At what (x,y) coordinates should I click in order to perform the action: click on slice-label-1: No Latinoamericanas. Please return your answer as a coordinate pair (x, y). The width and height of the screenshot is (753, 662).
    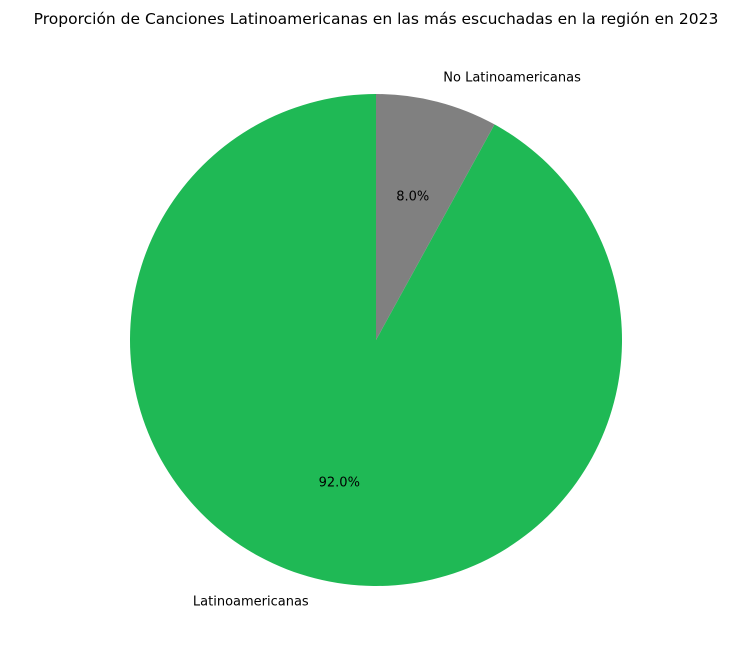
    Looking at the image, I should click on (512, 77).